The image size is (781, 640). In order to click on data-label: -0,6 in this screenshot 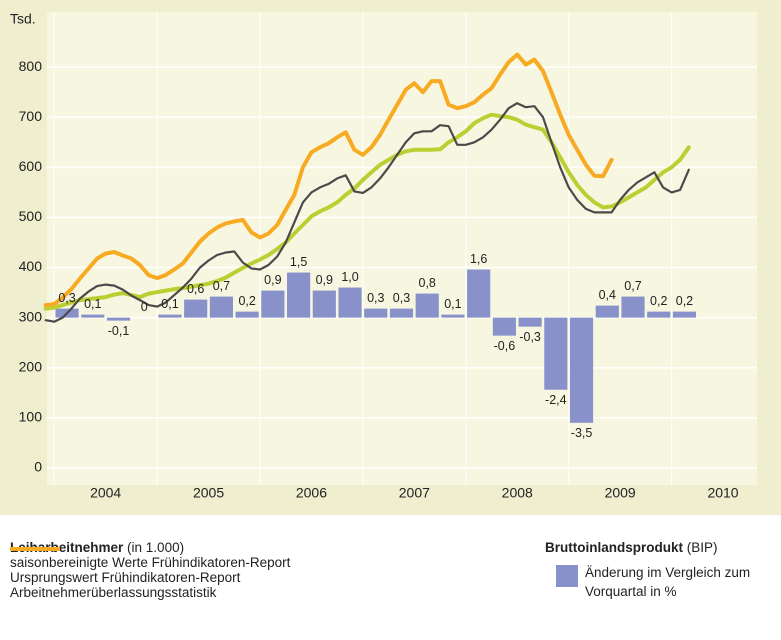, I will do `click(505, 346)`.